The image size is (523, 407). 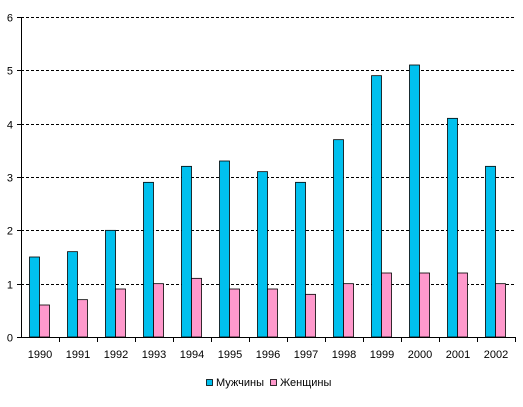 I want to click on x-tick-label: 2000, so click(x=420, y=355).